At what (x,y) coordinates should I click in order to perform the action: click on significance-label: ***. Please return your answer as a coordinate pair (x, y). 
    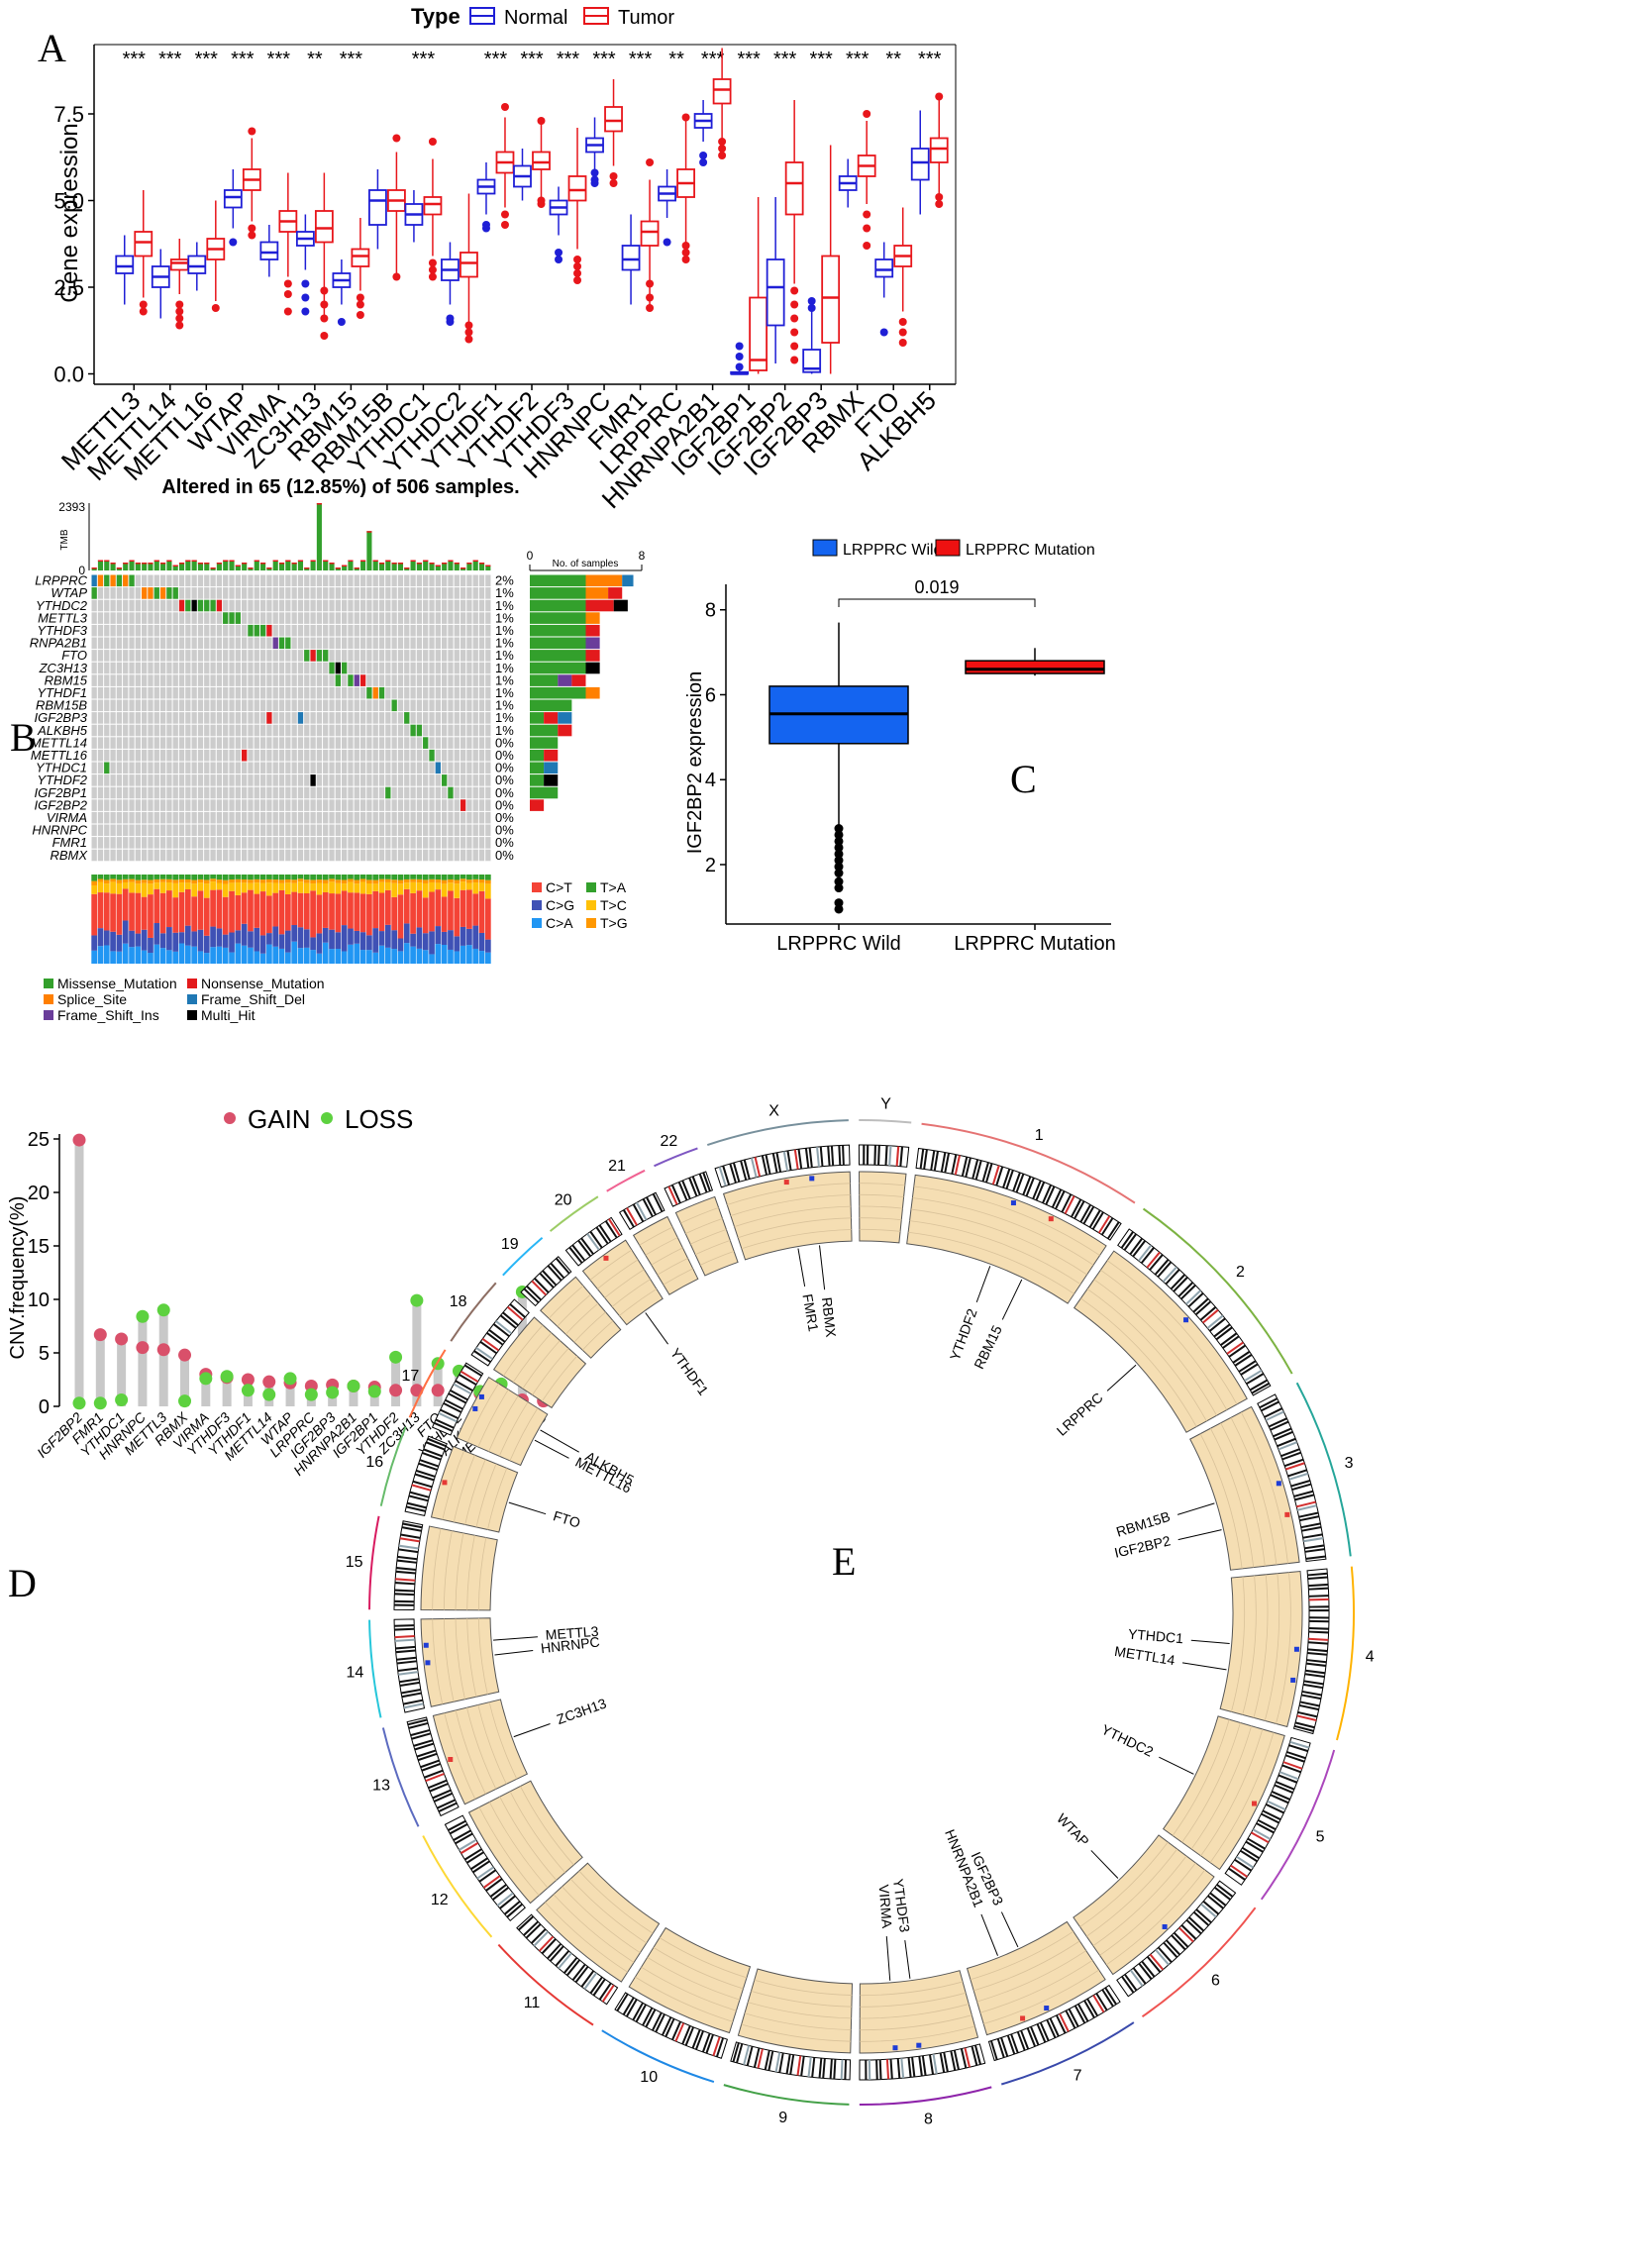
    Looking at the image, I should click on (604, 59).